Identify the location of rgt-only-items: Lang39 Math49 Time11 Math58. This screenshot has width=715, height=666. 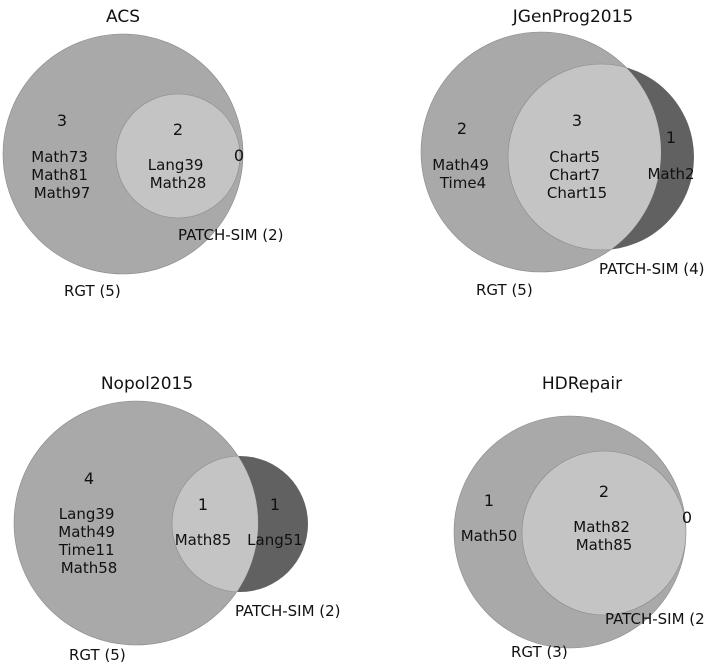
(89, 541).